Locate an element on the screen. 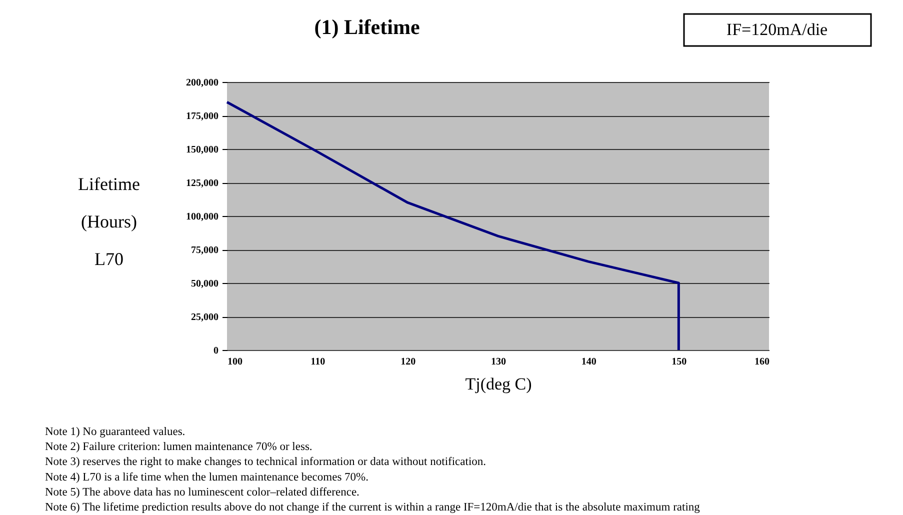 This screenshot has width=903, height=515. text: Note 1) No guaranteed values. is located at coordinates (115, 432).